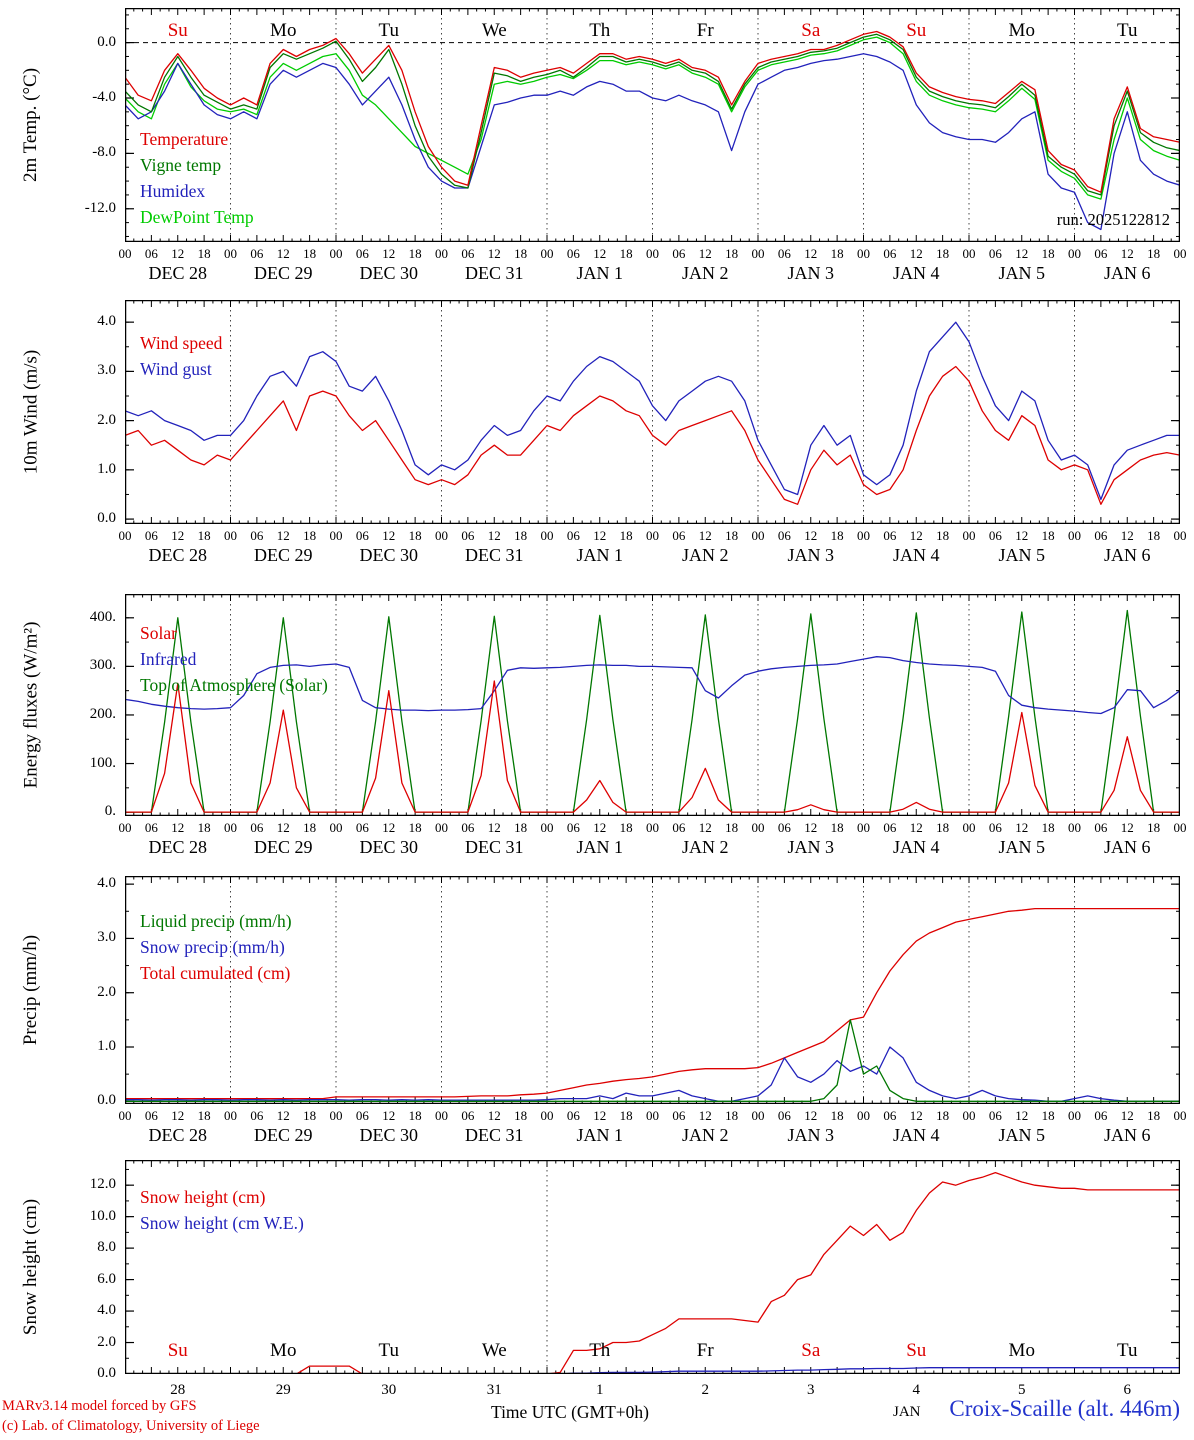 The width and height of the screenshot is (1194, 1440). I want to click on day-number-label: 4, so click(916, 1390).